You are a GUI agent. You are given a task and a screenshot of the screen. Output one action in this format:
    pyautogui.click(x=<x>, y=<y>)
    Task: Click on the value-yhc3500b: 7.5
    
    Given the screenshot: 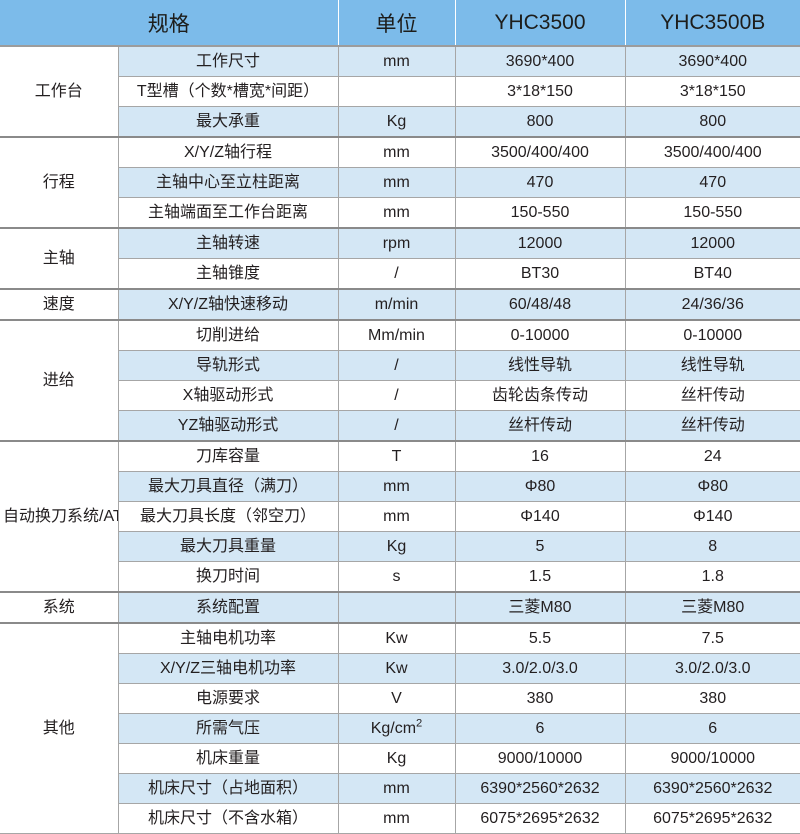 What is the action you would take?
    pyautogui.click(x=712, y=638)
    